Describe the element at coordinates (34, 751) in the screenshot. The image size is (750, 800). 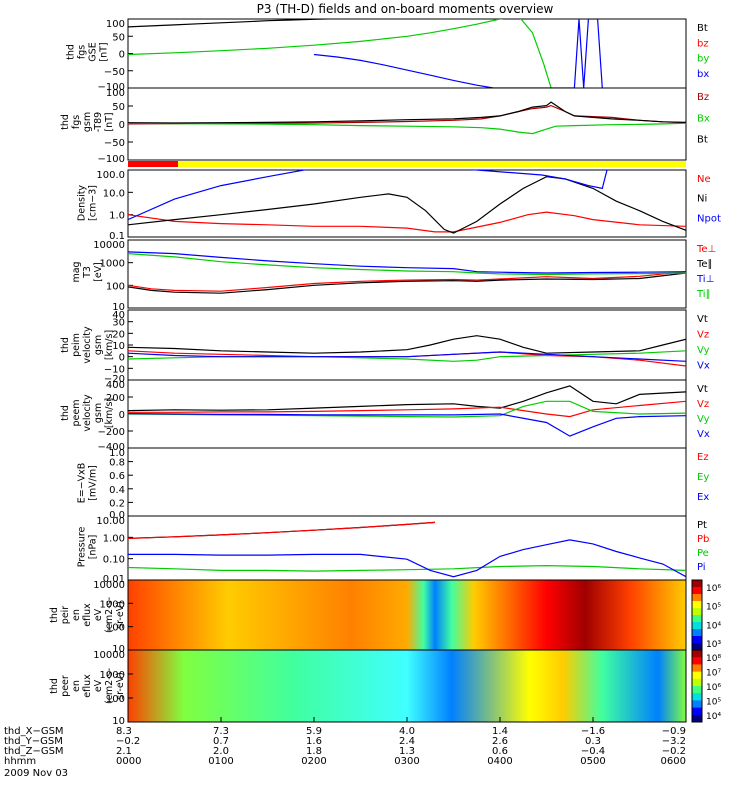
I see `x-row-label: thd_Z−GSM` at that location.